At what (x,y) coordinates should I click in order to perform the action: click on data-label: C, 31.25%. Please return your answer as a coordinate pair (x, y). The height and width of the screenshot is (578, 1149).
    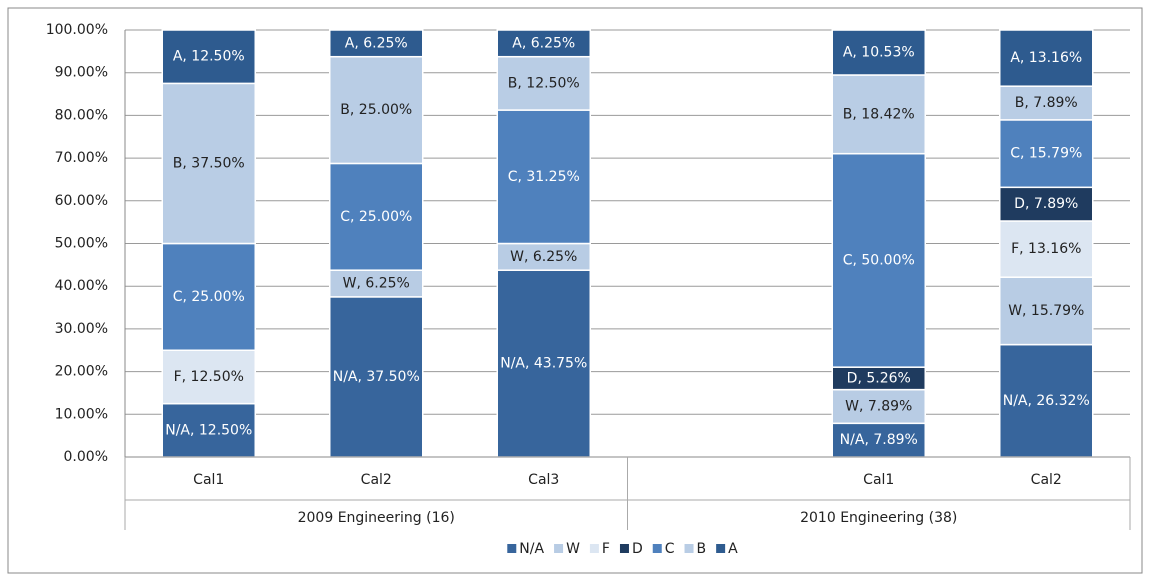
    Looking at the image, I should click on (544, 177).